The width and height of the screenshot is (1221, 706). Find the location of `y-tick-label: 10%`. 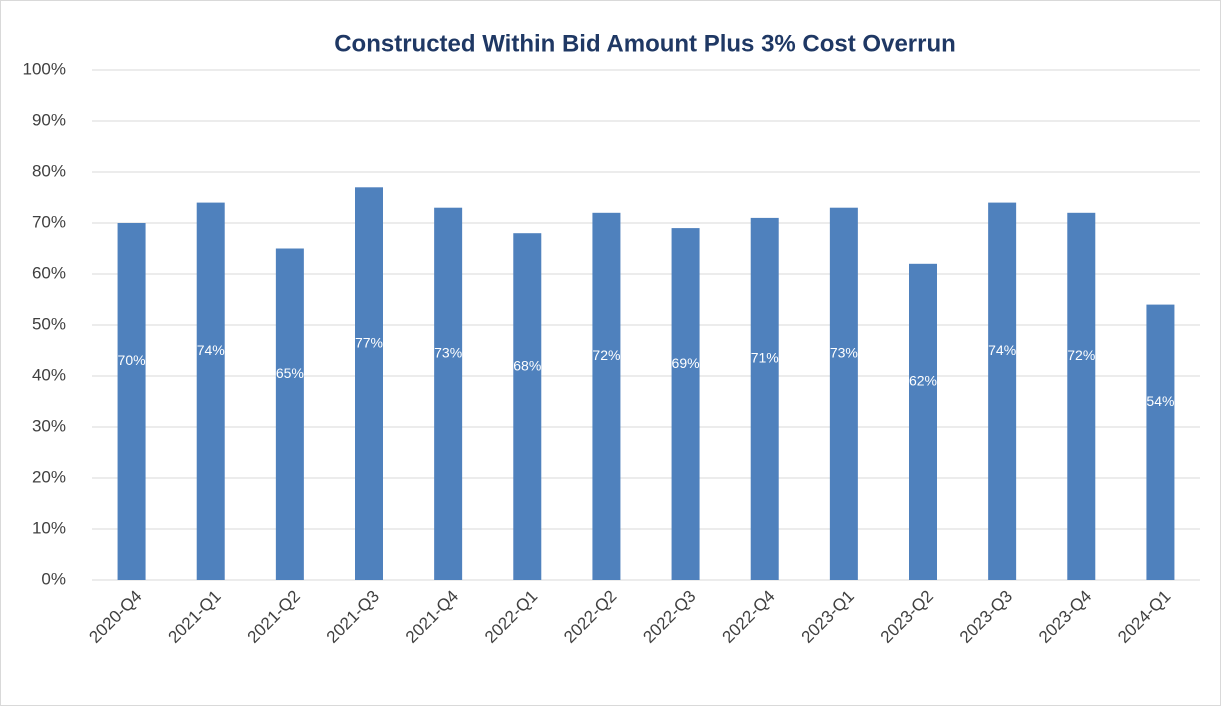

y-tick-label: 10% is located at coordinates (49, 527).